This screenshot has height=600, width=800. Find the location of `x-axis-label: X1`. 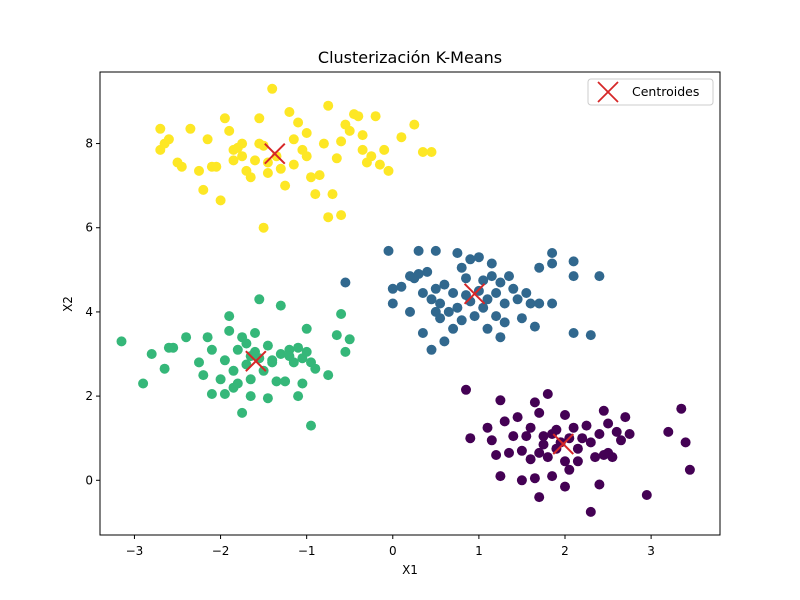

x-axis-label: X1 is located at coordinates (410, 570).